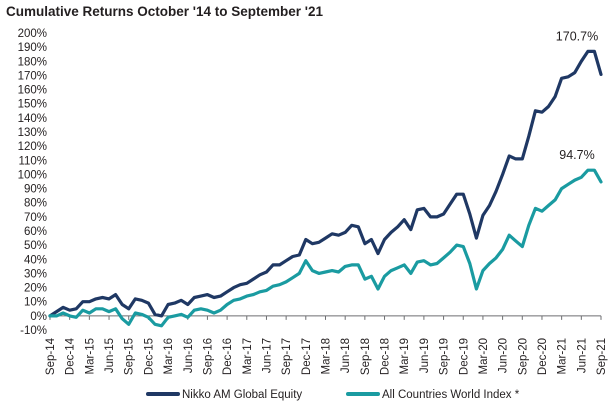 The height and width of the screenshot is (405, 612). What do you see at coordinates (169, 356) in the screenshot?
I see `x-tick-label: Mar-16` at bounding box center [169, 356].